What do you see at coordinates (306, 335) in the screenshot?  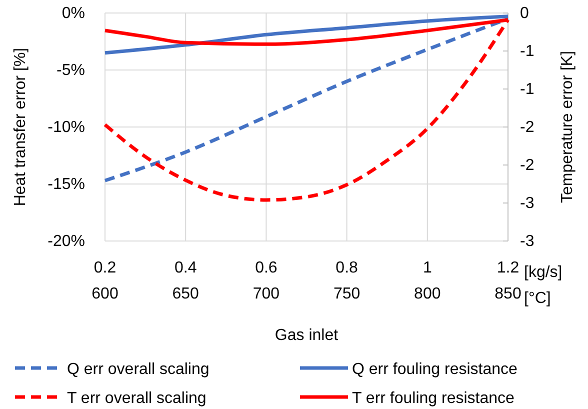 I see `x-axis-title: Gas inlet` at bounding box center [306, 335].